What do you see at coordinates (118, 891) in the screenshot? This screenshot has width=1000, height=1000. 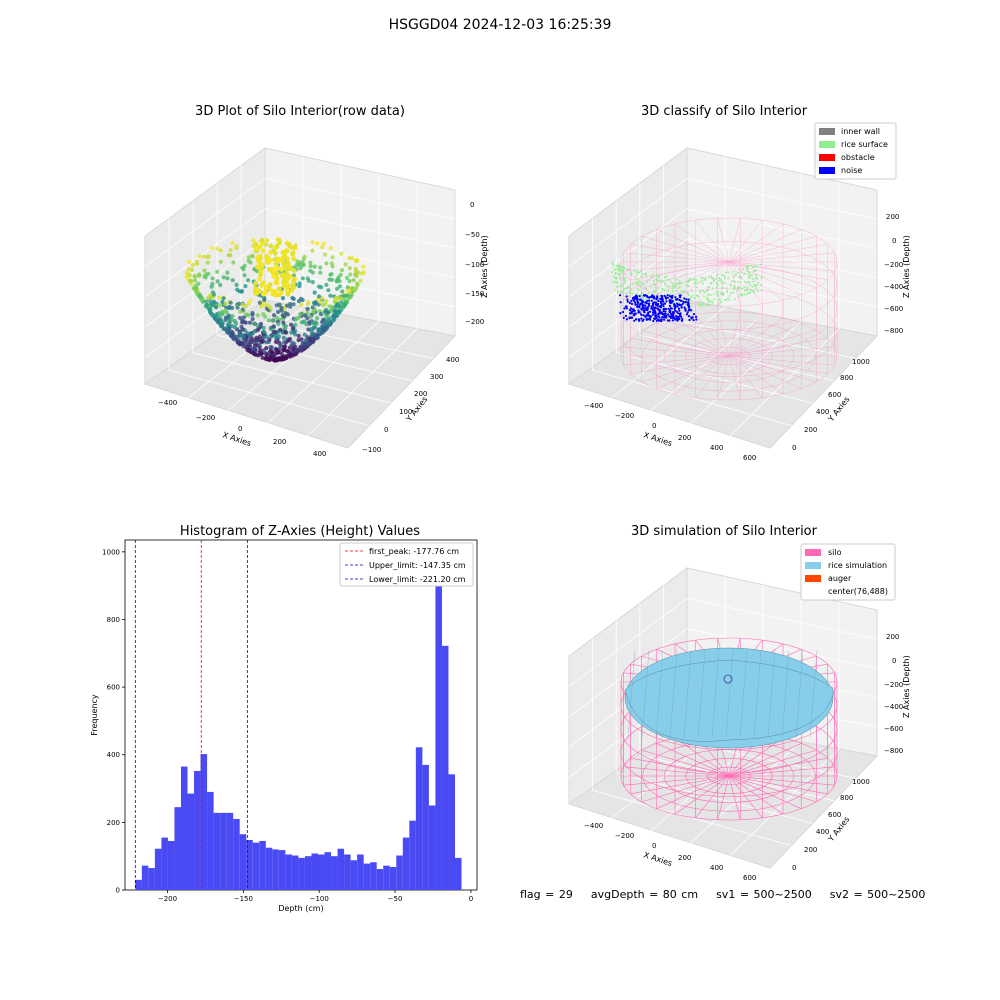 I see `y-tick-label: 0` at bounding box center [118, 891].